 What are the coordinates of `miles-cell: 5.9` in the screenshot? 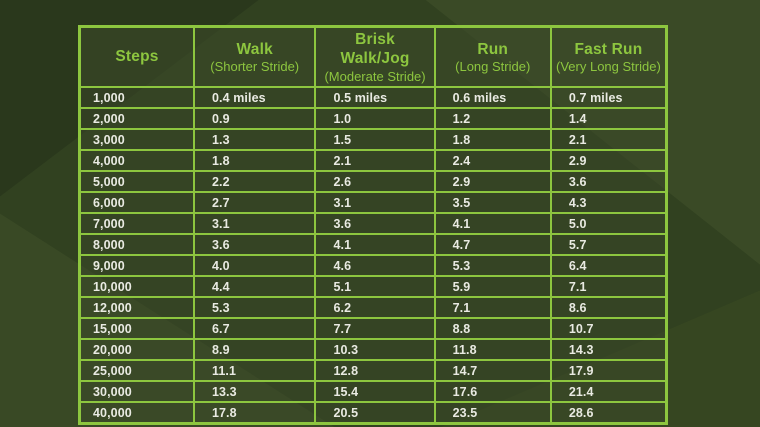 It's located at (492, 287).